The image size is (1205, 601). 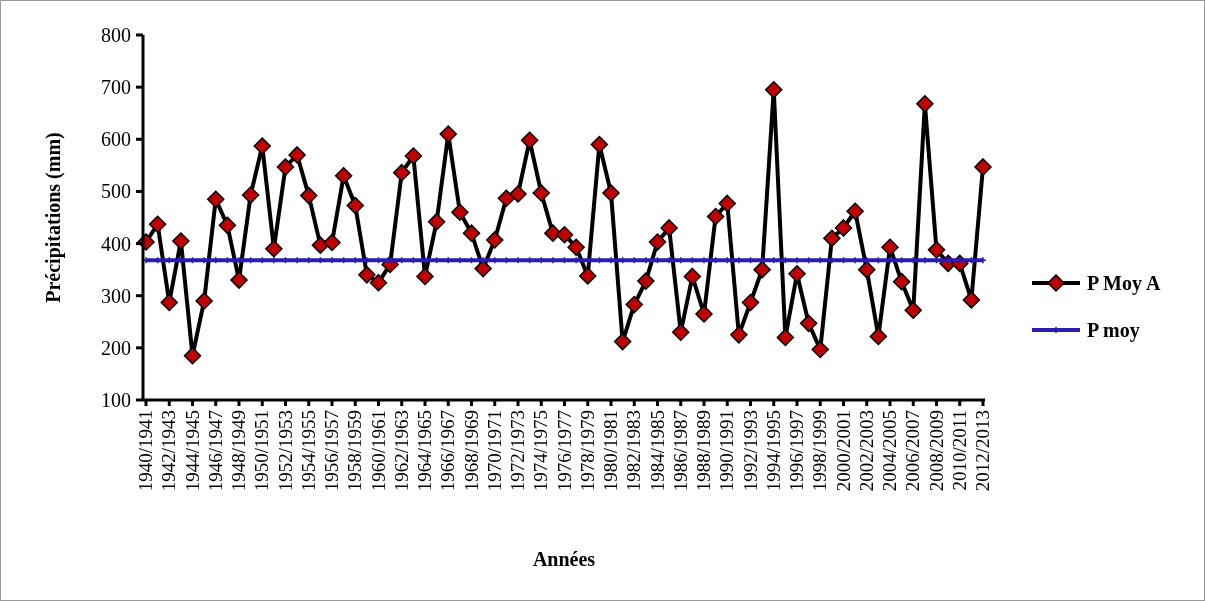 I want to click on x-tick-label: 1978/1979, so click(x=587, y=451).